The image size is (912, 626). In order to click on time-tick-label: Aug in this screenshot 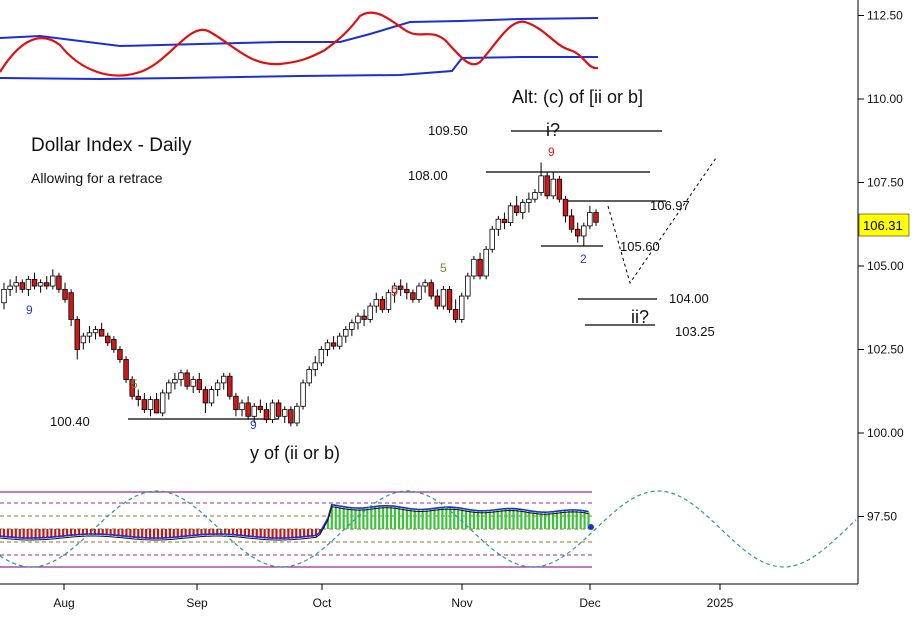, I will do `click(63, 603)`.